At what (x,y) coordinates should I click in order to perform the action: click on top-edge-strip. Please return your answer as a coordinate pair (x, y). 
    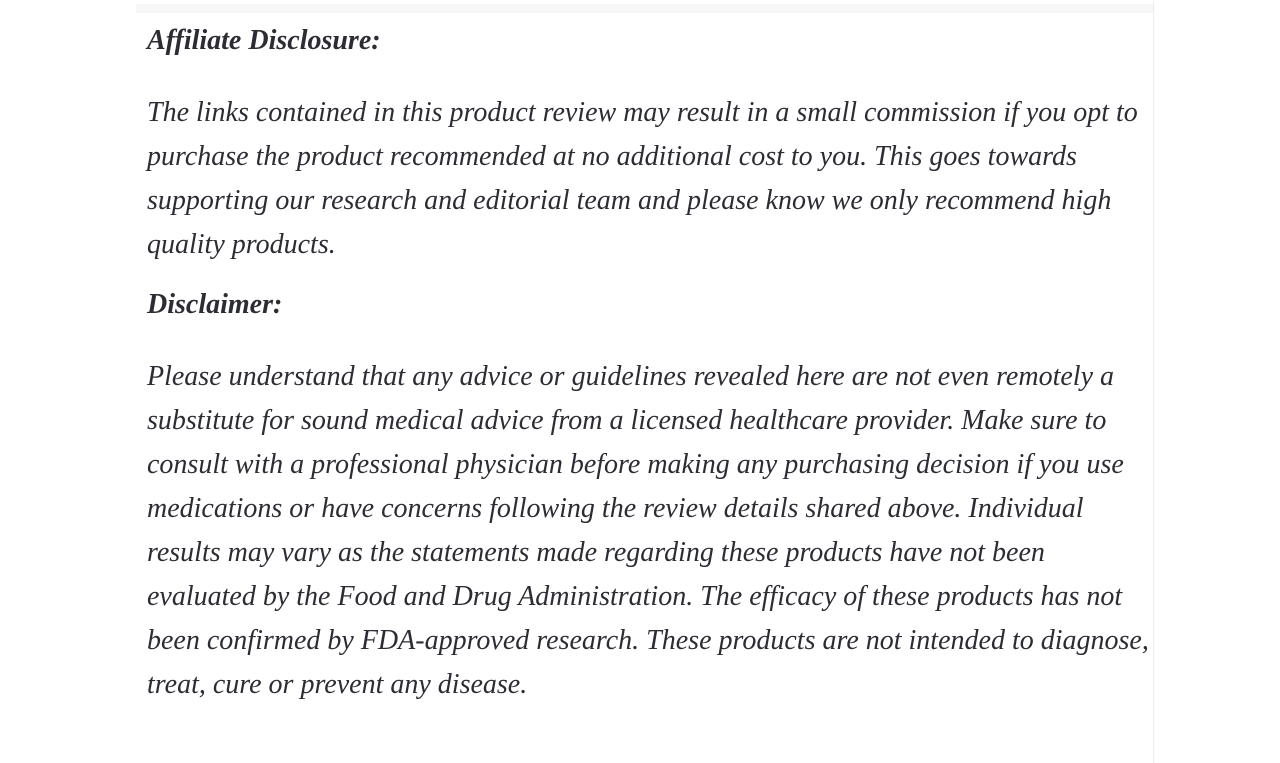
    Looking at the image, I should click on (644, 8).